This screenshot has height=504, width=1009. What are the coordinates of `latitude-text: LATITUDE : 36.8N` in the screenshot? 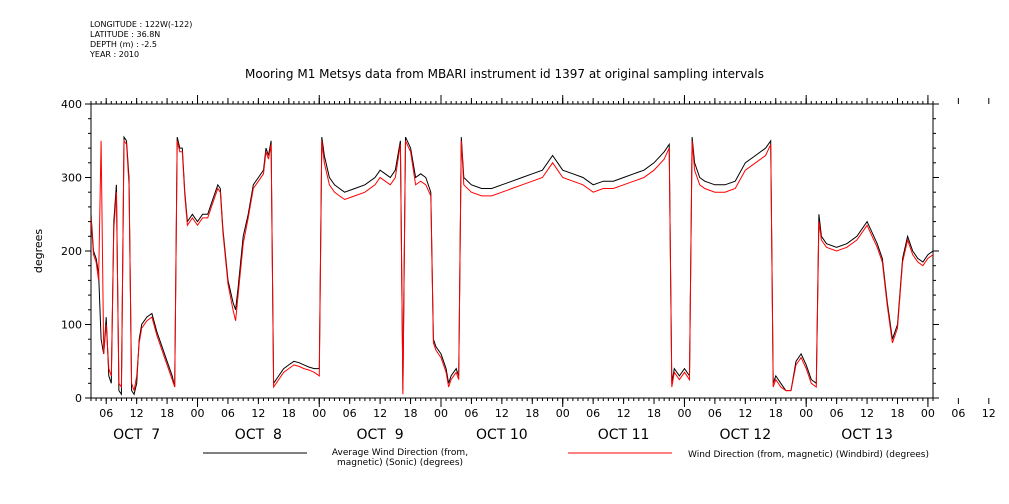 It's located at (125, 34).